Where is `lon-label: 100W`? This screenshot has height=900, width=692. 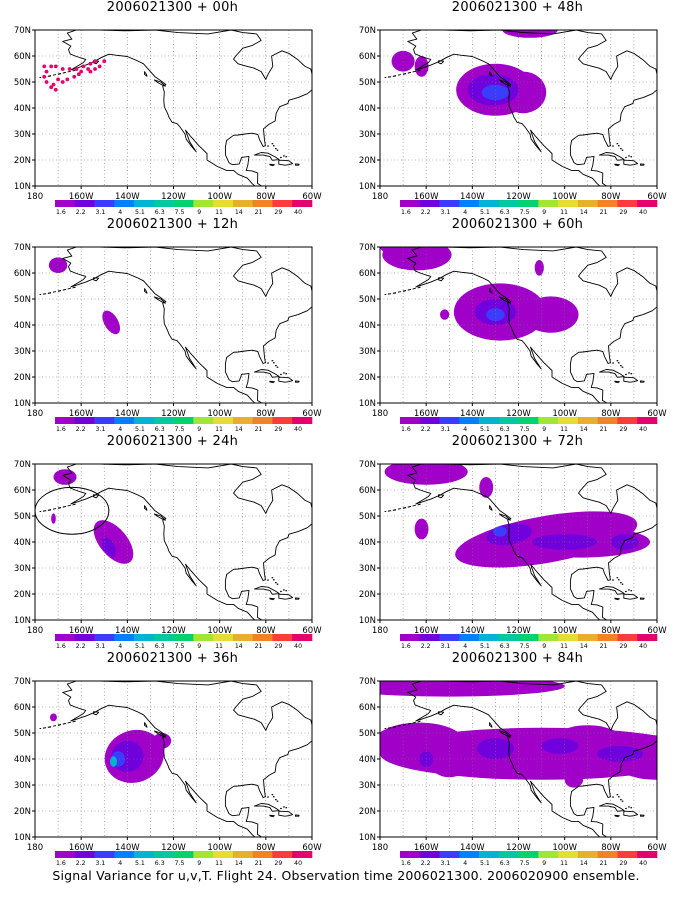
lon-label: 100W is located at coordinates (219, 848).